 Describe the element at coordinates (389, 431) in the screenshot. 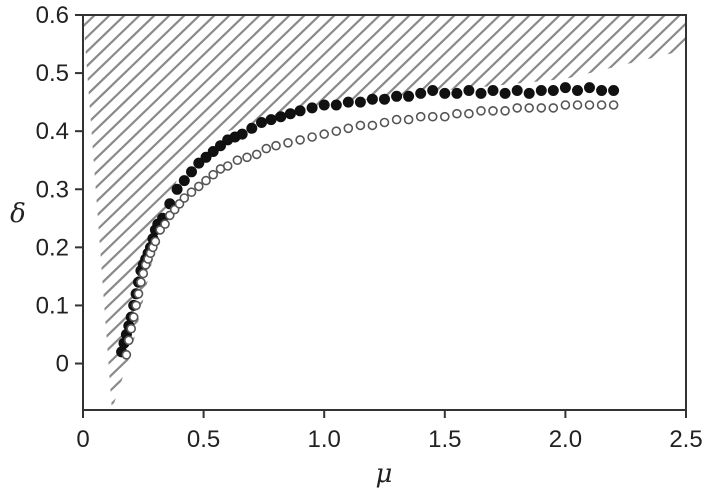

I see `x-axis-ticks: 0 0.5 1.0 1.5 2.0 2.5` at that location.